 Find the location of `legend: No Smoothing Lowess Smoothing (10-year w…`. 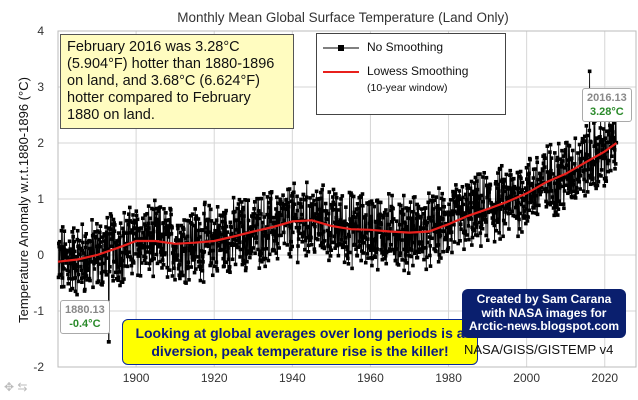

legend: No Smoothing Lowess Smoothing (10-year w… is located at coordinates (411, 74).